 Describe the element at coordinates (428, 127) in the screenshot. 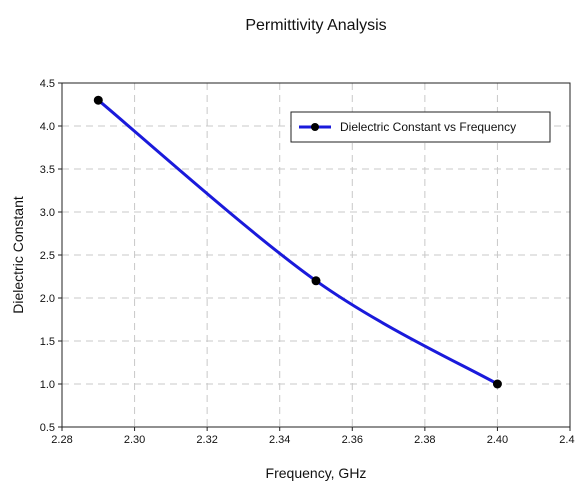

I see `legend-label: Dielectric Constant vs Frequency` at that location.